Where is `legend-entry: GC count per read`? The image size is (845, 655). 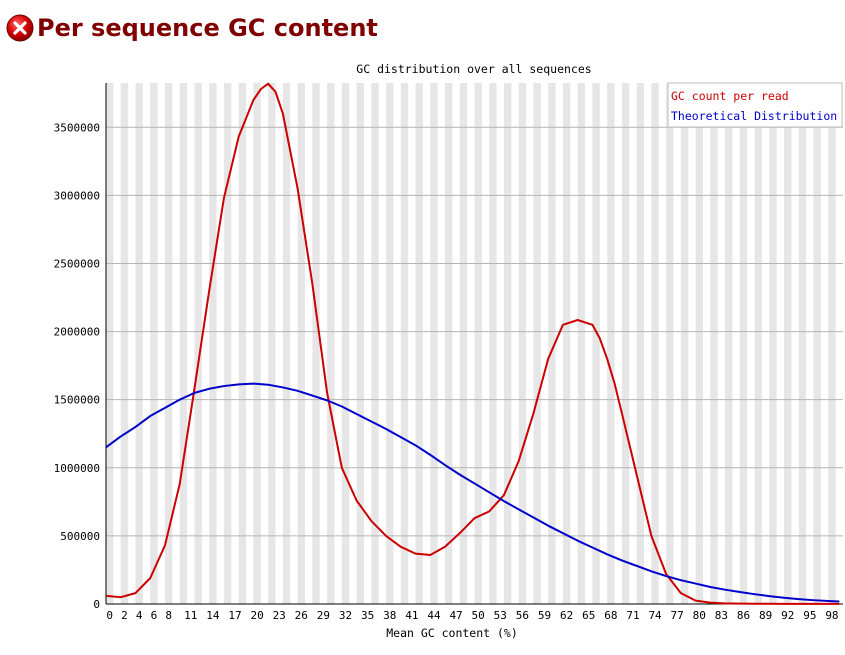 legend-entry: GC count per read is located at coordinates (730, 96).